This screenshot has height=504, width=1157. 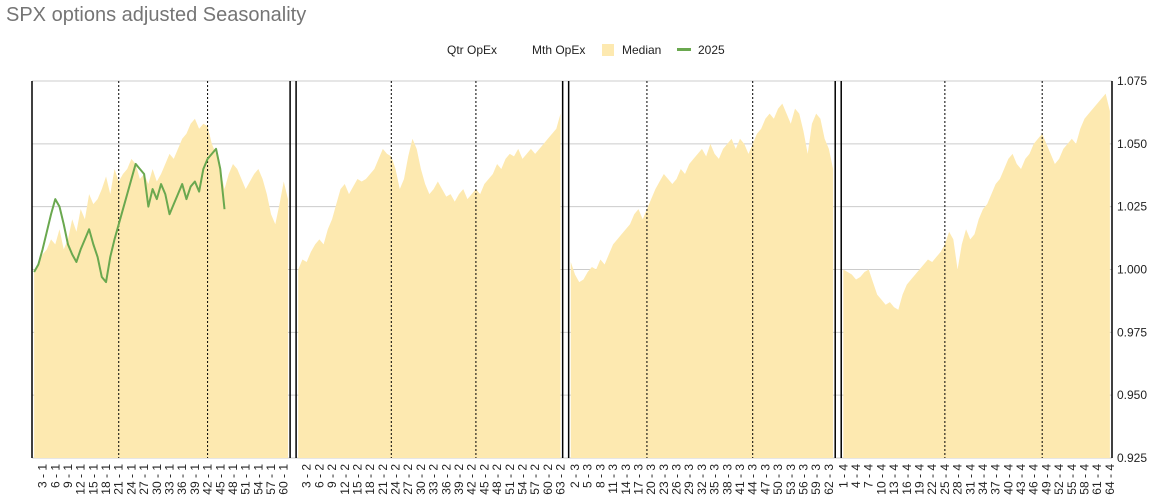 What do you see at coordinates (472, 479) in the screenshot?
I see `x-tick-label: 42 - 2` at bounding box center [472, 479].